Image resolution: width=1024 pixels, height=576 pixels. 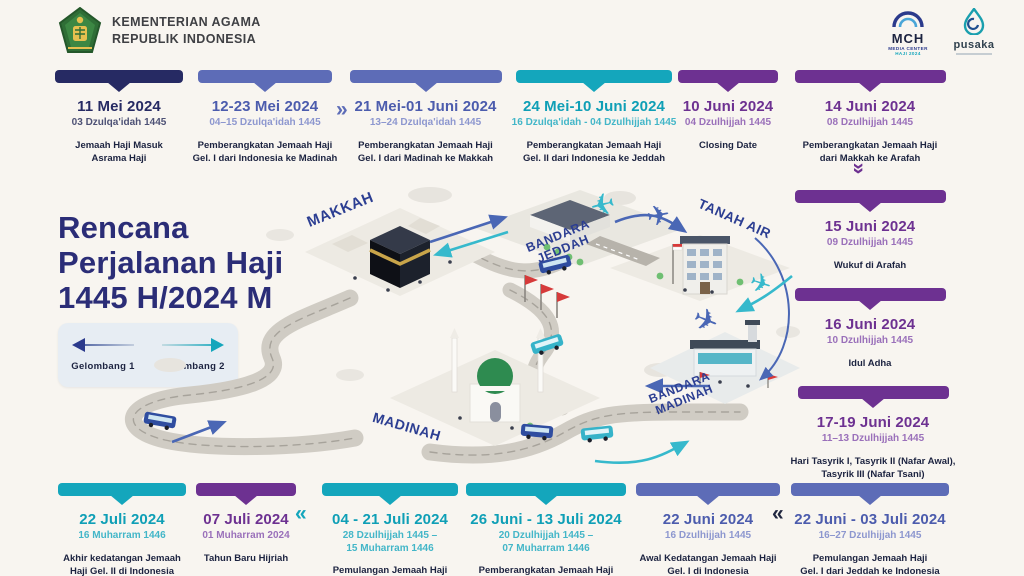 What do you see at coordinates (265, 106) in the screenshot?
I see `event-date: 12-23 Mei 2024` at bounding box center [265, 106].